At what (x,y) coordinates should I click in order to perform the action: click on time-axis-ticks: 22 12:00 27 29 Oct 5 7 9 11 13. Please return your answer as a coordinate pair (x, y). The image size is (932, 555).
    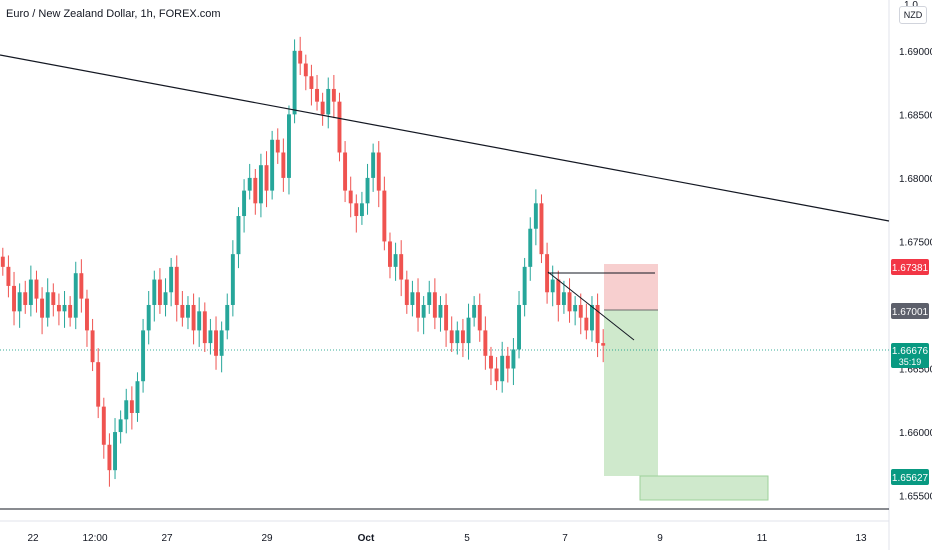
    Looking at the image, I should click on (447, 538).